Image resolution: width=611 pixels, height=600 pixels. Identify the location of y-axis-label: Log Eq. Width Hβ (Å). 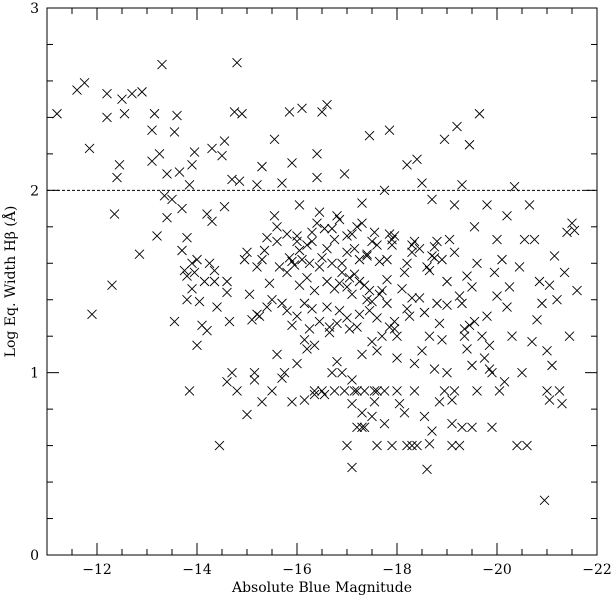
(10, 282).